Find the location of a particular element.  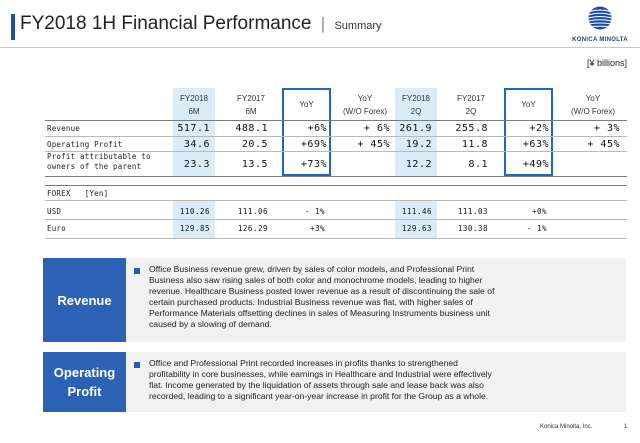

col-header-fy2017-2q: FY2017 2Q is located at coordinates (471, 105).